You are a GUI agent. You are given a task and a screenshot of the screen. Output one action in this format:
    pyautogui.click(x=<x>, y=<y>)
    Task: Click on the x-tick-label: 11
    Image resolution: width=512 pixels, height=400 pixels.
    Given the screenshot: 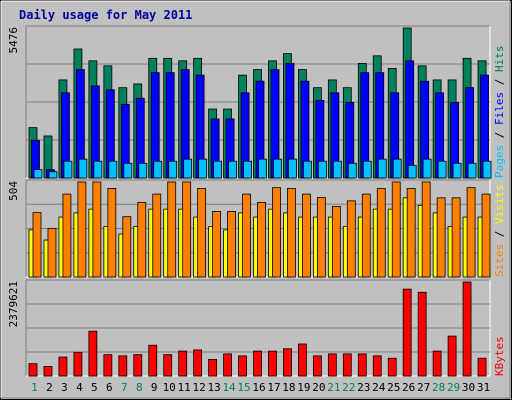 What is the action you would take?
    pyautogui.click(x=184, y=387)
    